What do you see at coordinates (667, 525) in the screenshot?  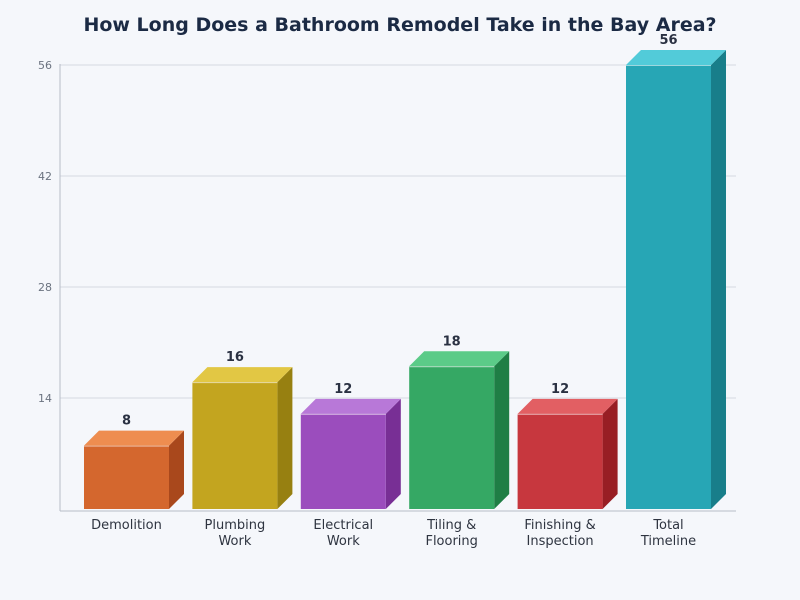 I see `x-tick-label-line: Total` at bounding box center [667, 525].